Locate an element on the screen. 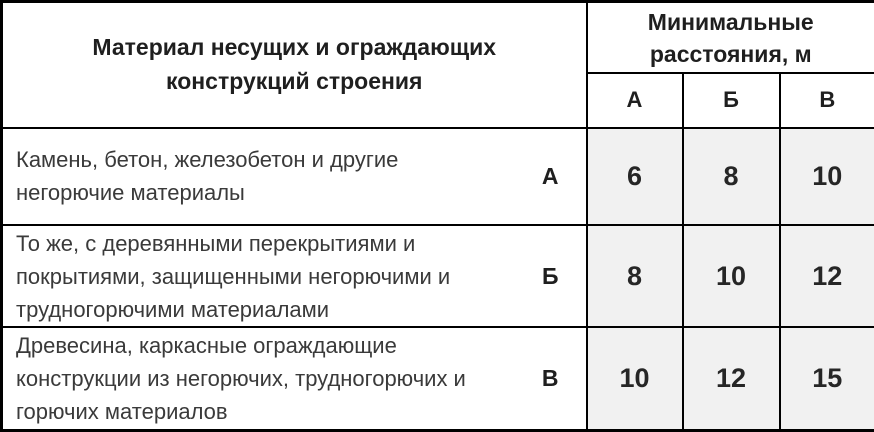 The image size is (874, 432). column-header-v: В is located at coordinates (826, 100).